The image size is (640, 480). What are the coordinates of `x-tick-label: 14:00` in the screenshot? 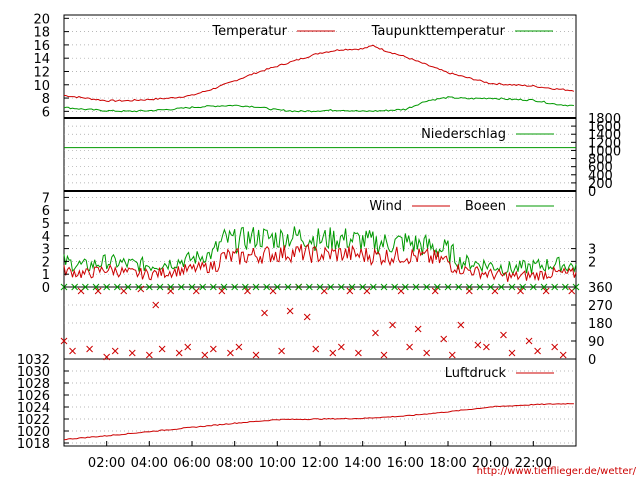 It's located at (362, 463).